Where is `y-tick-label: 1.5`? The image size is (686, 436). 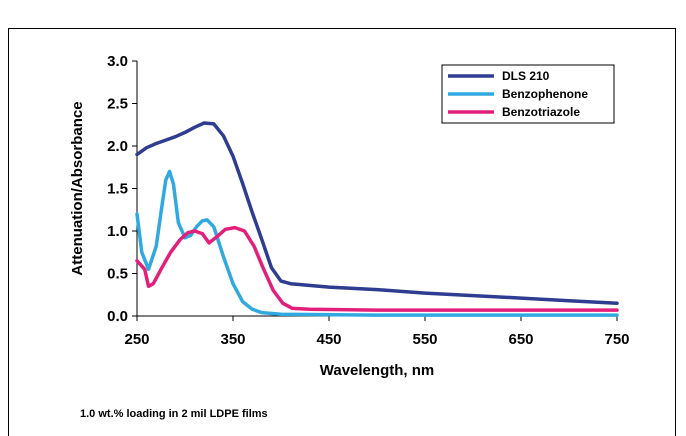 y-tick-label: 1.5 is located at coordinates (117, 189).